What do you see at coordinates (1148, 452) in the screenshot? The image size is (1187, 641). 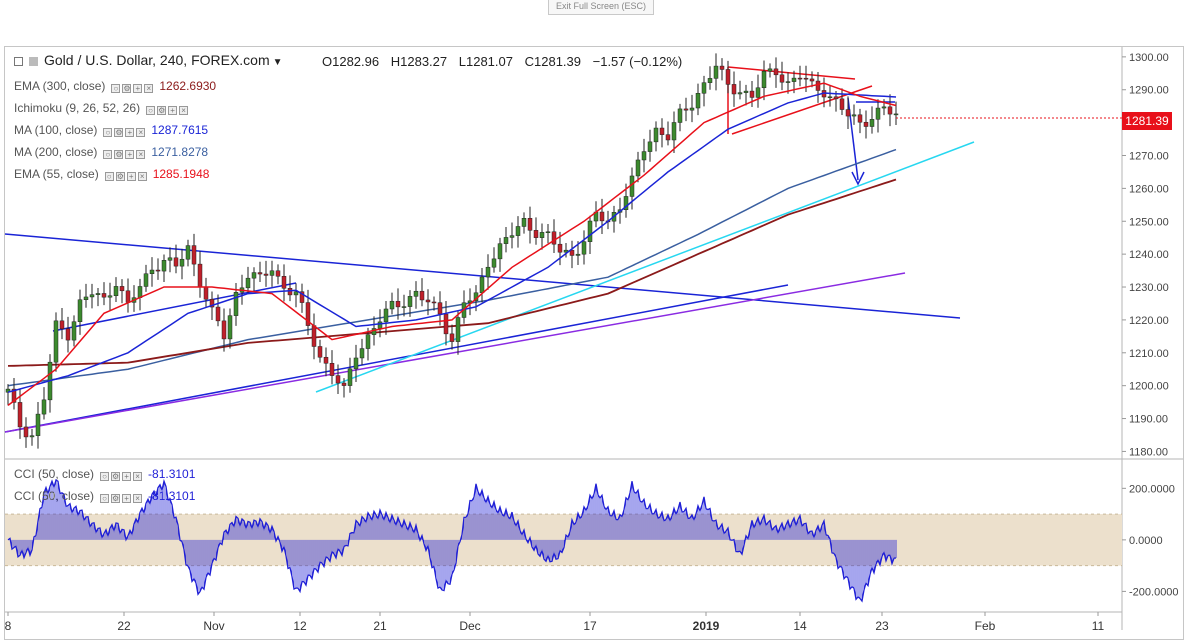 I see `price-tick-label: 1180.00` at bounding box center [1148, 452].